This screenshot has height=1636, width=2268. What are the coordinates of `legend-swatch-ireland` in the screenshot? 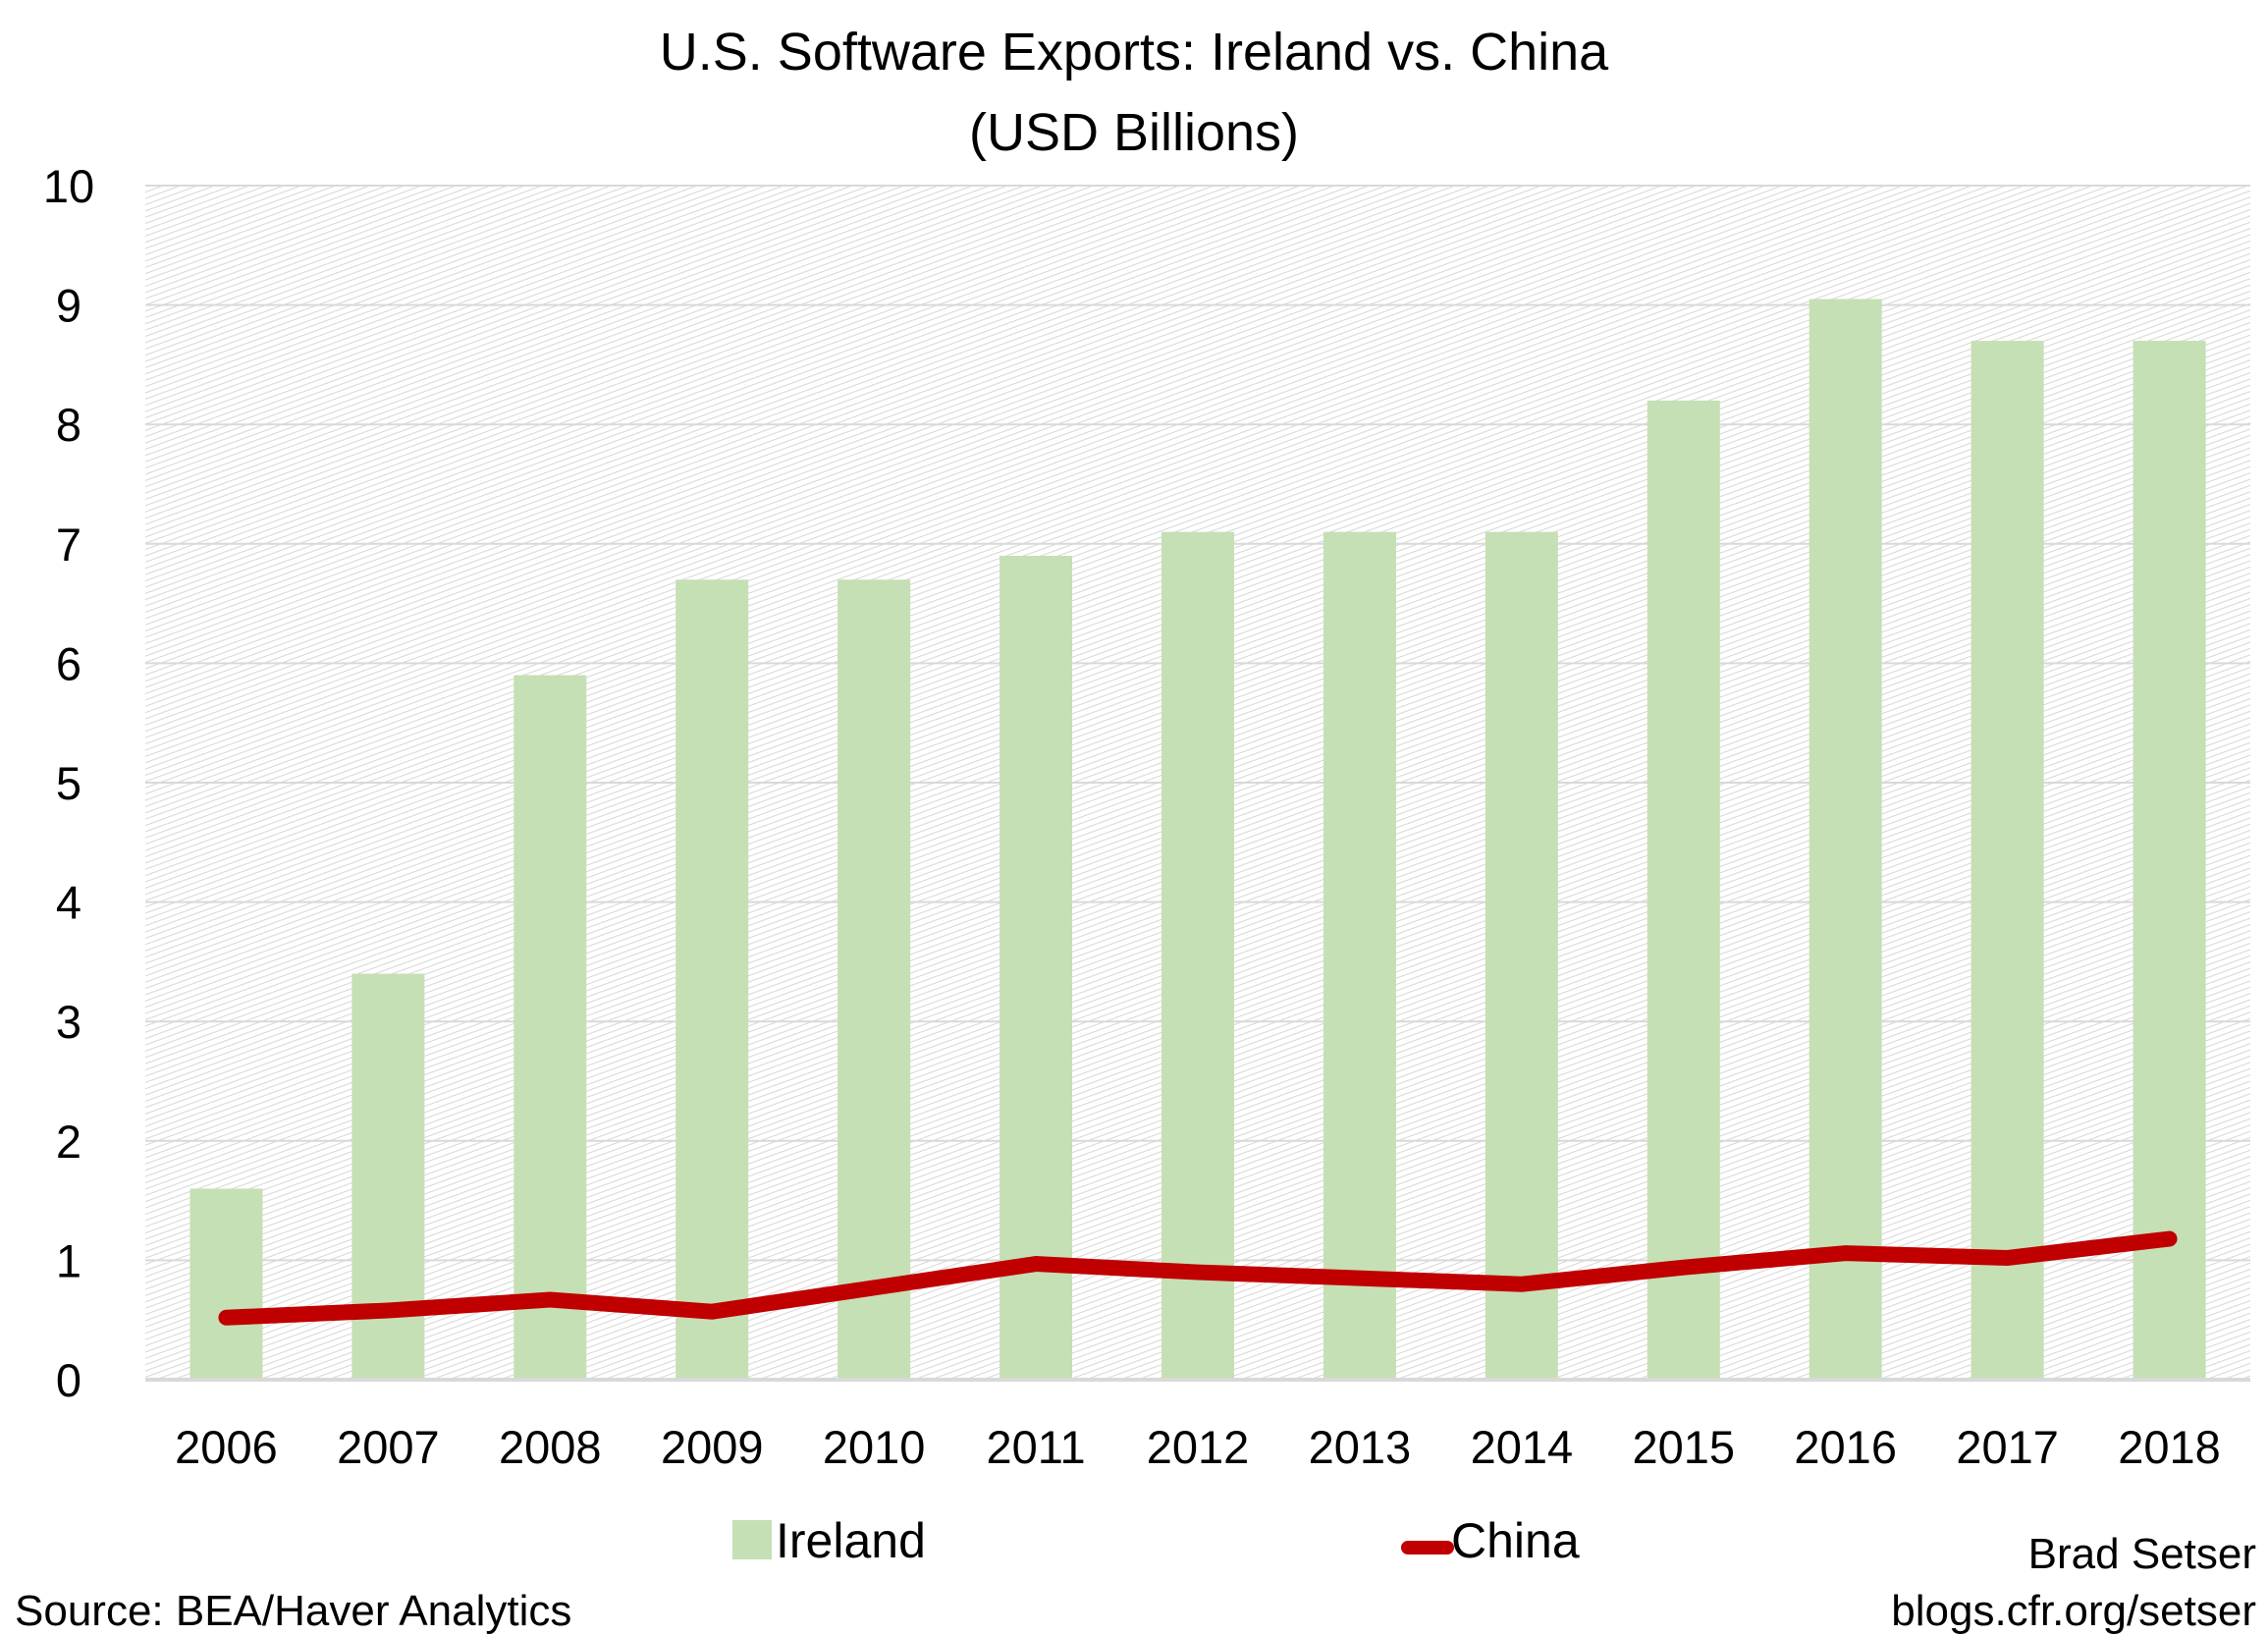 It's located at (752, 1539).